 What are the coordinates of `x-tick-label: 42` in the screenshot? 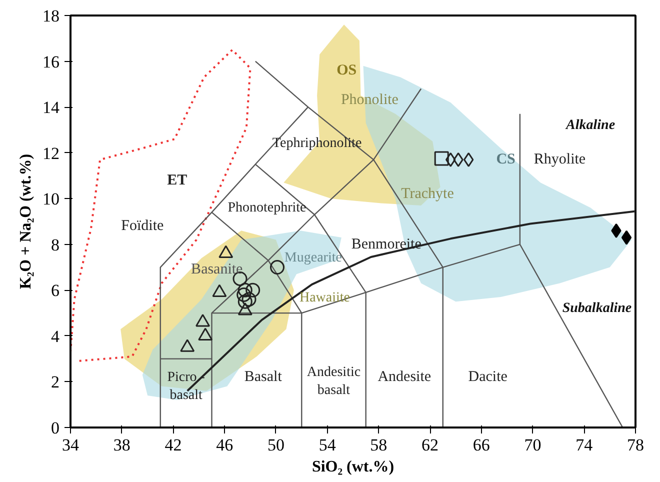 It's located at (173, 445).